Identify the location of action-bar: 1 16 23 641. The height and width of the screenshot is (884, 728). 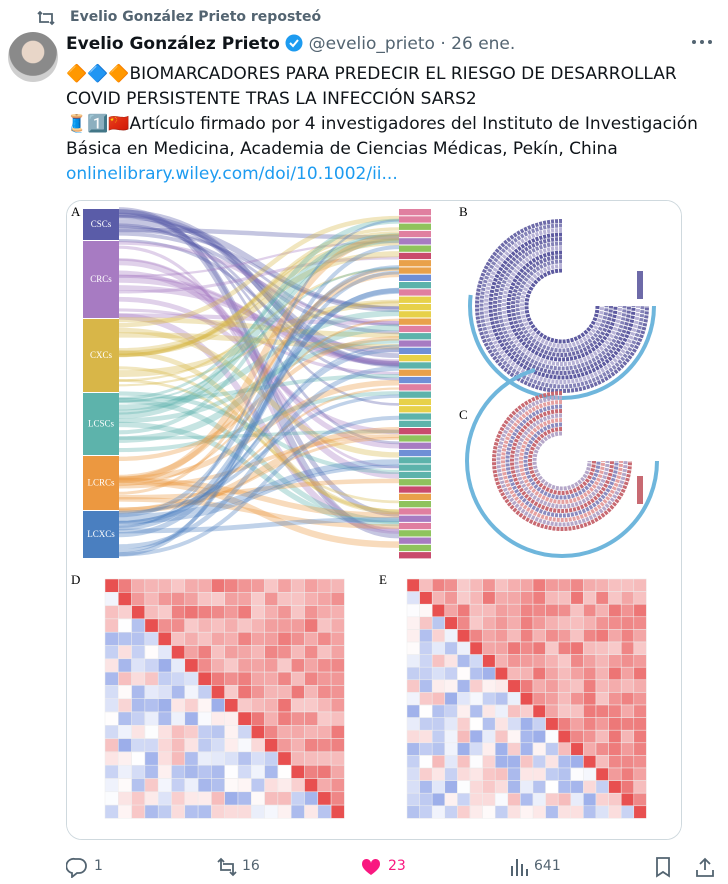
(364, 867).